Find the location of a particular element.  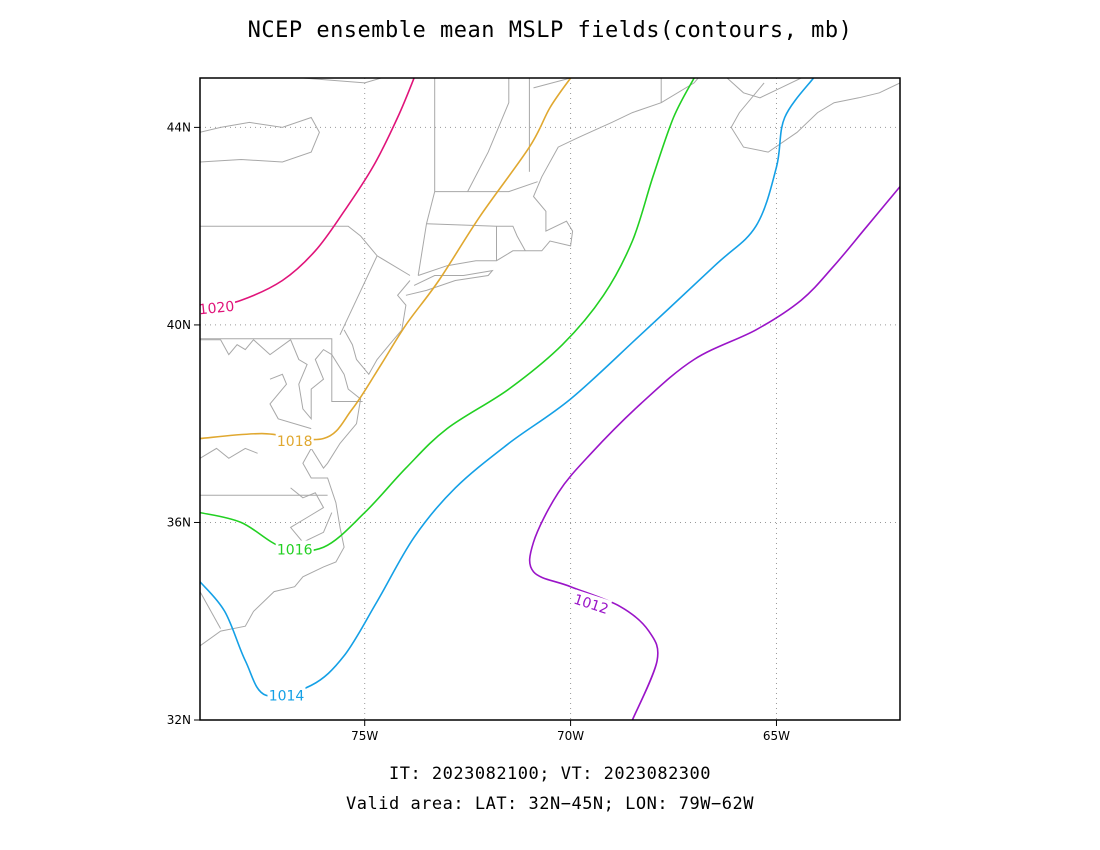

contour-label-1020: 1020 is located at coordinates (216, 307).